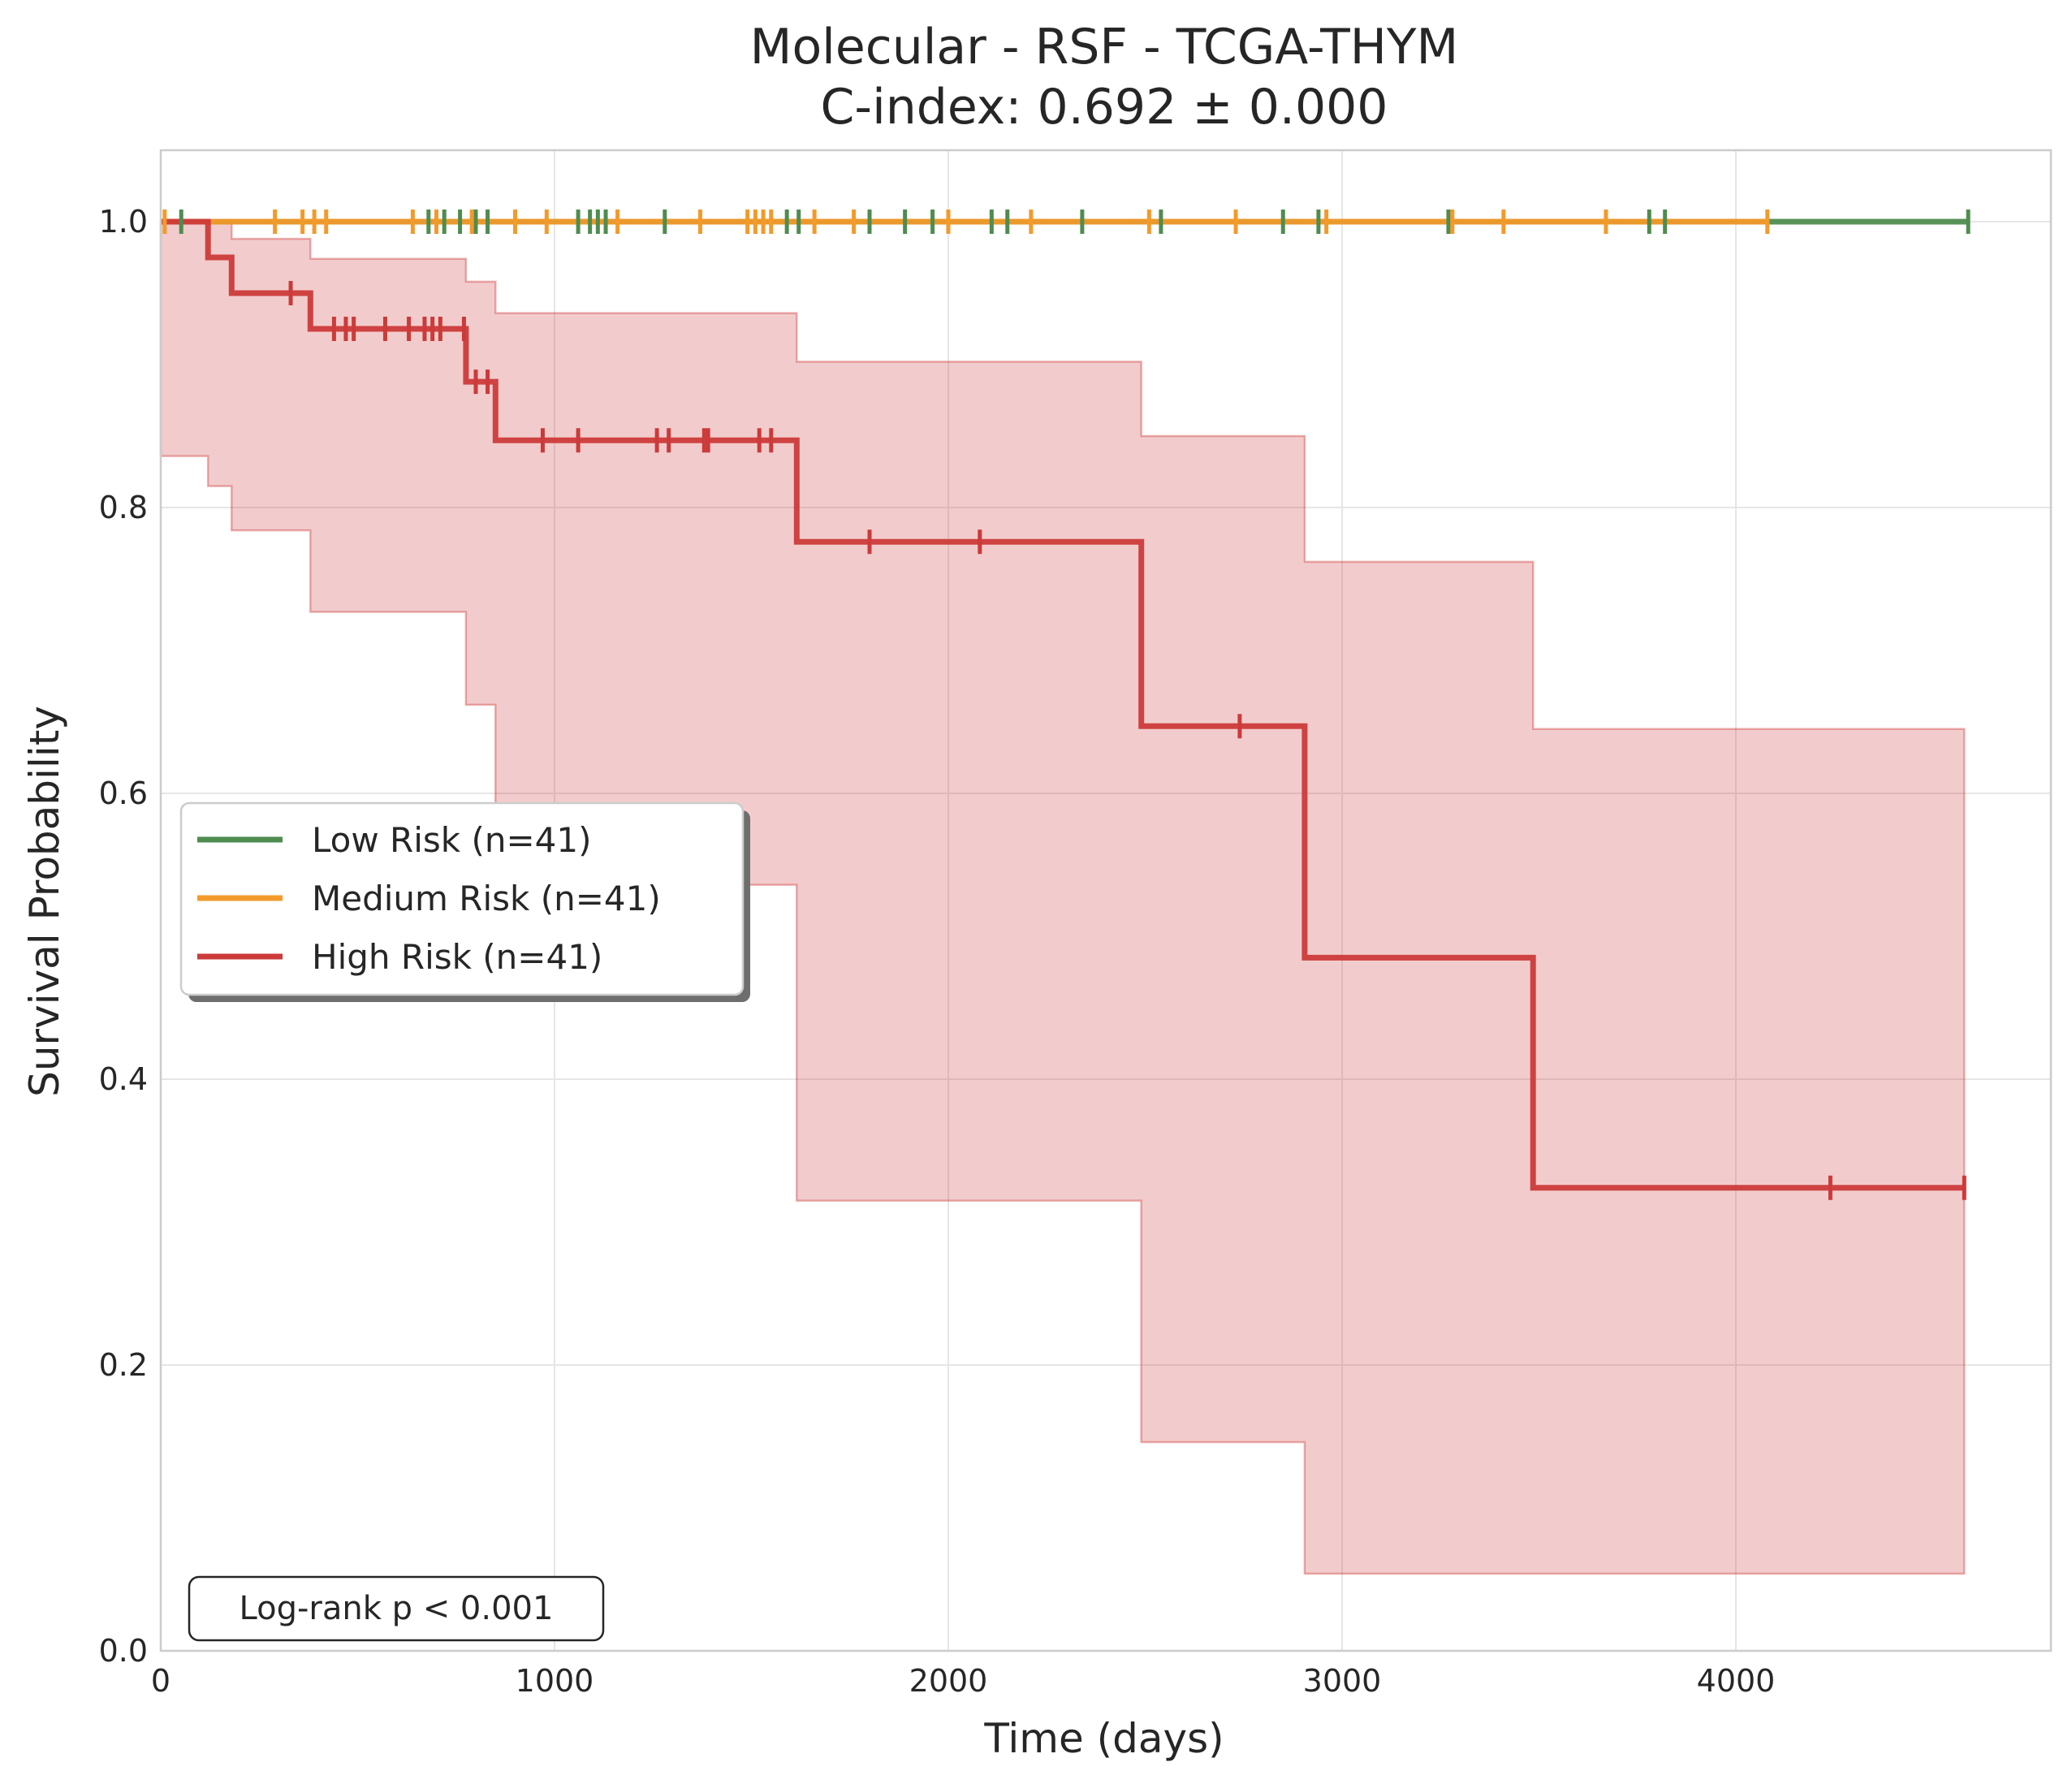 The width and height of the screenshot is (2072, 1784). I want to click on x-axis-label: Time (days), so click(1103, 1739).